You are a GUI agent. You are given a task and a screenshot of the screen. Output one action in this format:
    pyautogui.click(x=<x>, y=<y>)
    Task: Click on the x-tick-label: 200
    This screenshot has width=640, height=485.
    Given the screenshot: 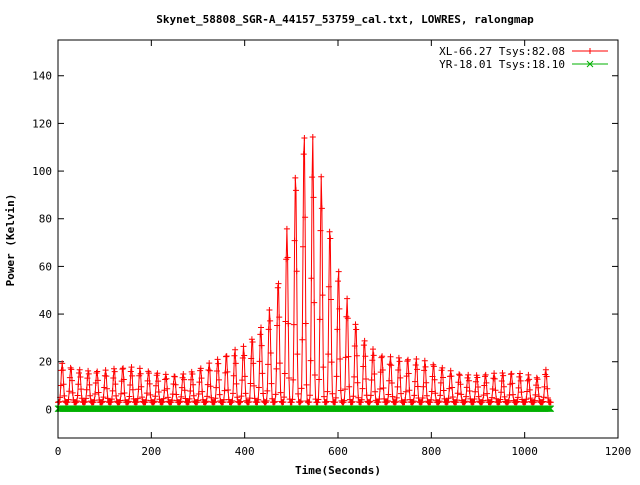 What is the action you would take?
    pyautogui.click(x=151, y=451)
    